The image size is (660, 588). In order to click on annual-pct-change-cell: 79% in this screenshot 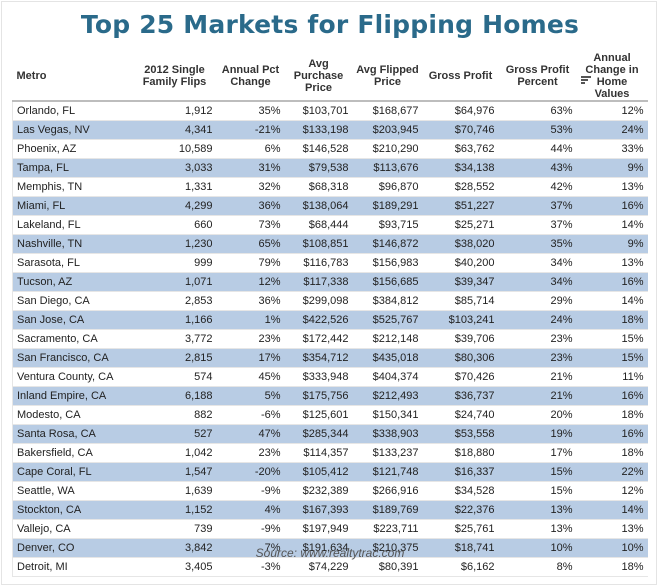, I will do `click(250, 263)`.